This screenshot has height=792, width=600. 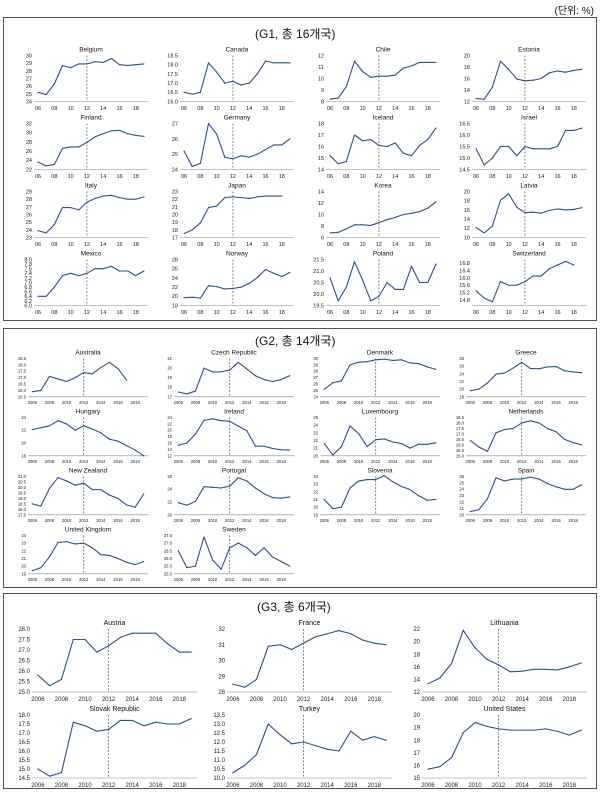 I want to click on chart-title: New Zealand, so click(x=88, y=471).